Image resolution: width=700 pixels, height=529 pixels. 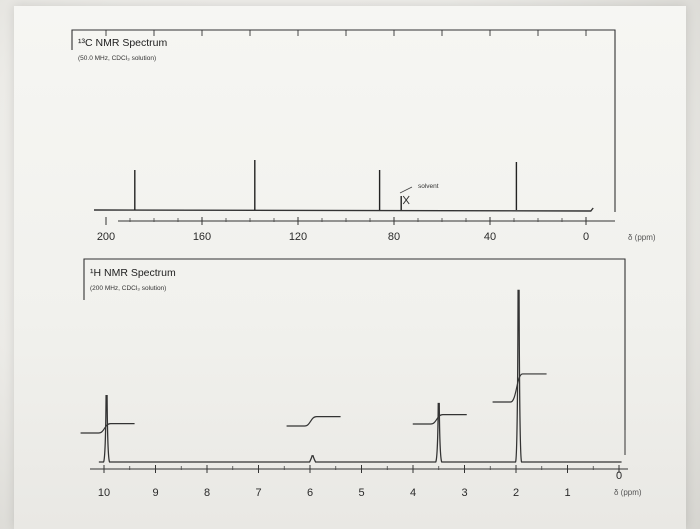 I want to click on c13-tick-label: 160, so click(x=202, y=237).